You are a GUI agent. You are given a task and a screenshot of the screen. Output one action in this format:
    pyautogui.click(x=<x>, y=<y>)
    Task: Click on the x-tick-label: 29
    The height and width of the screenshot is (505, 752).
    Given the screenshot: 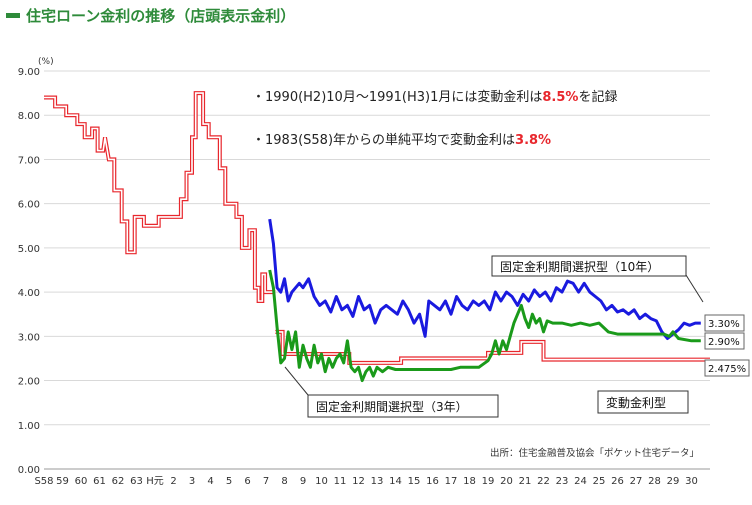 What is the action you would take?
    pyautogui.click(x=673, y=481)
    